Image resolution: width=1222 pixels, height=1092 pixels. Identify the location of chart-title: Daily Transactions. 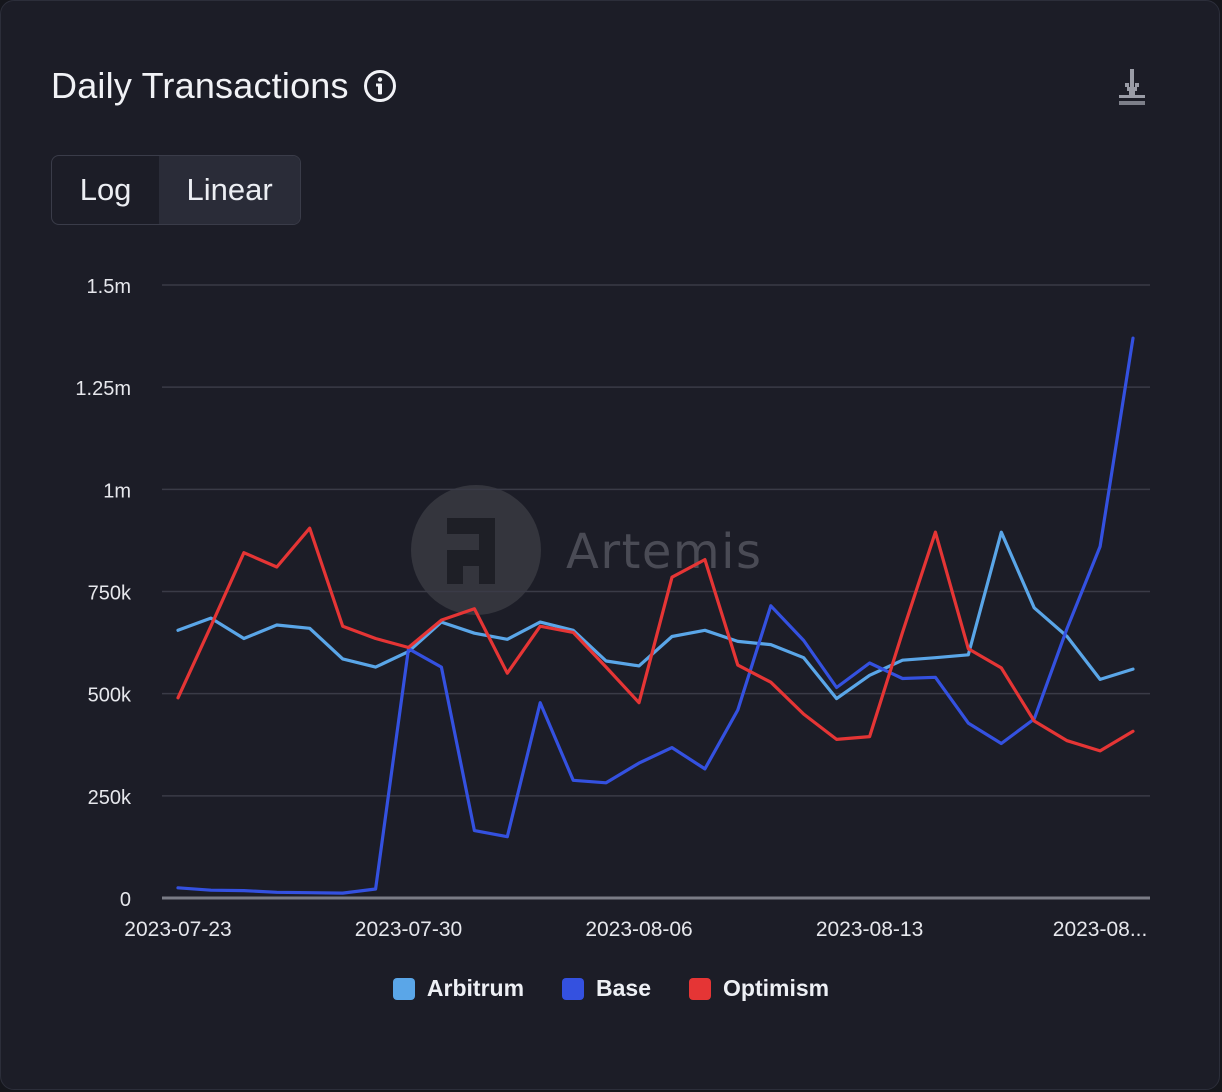
(200, 85).